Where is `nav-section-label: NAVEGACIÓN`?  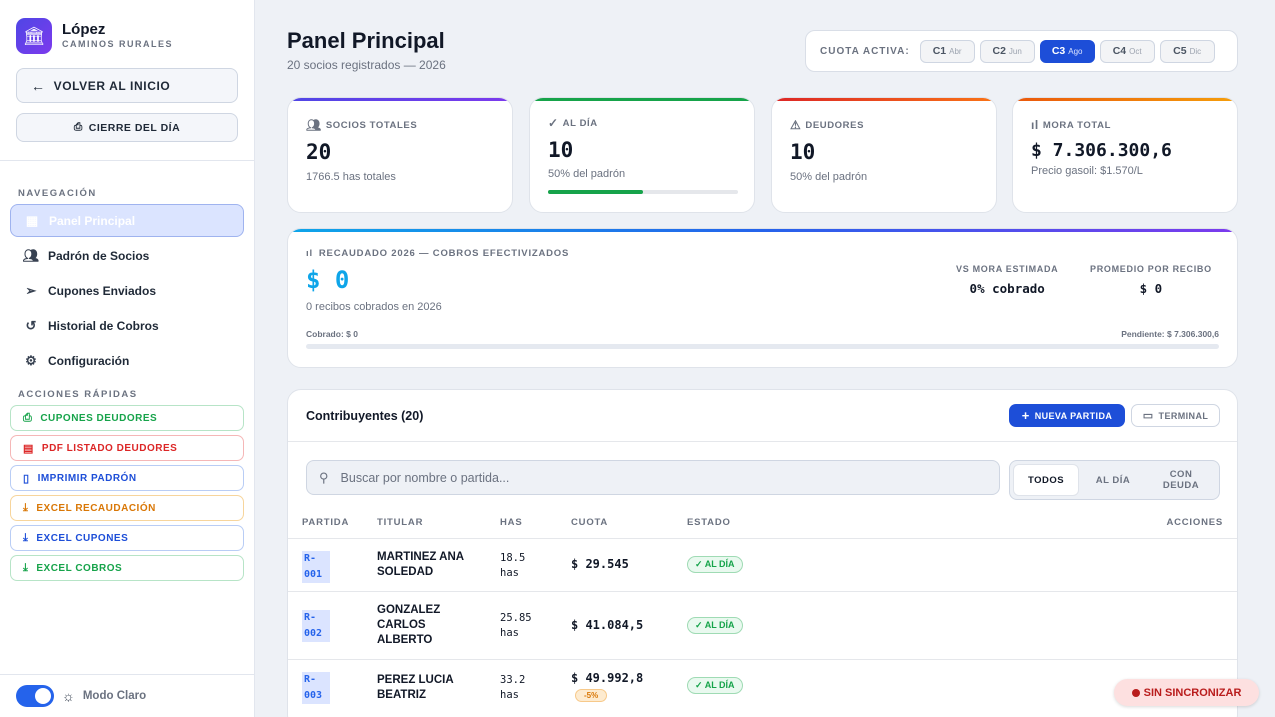
nav-section-label: NAVEGACIÓN is located at coordinates (57, 193).